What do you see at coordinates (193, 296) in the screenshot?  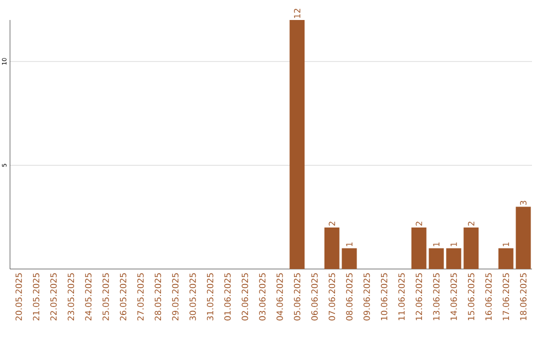 I see `x-tick-label: 30.05.2025` at bounding box center [193, 296].